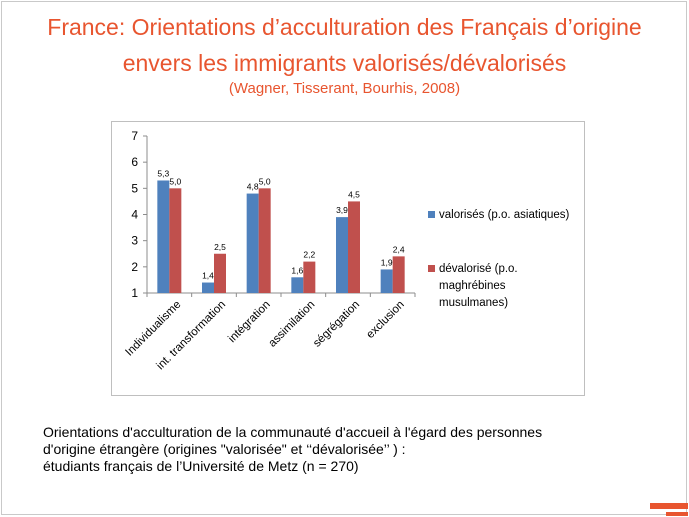 This screenshot has width=689, height=517. What do you see at coordinates (134, 241) in the screenshot?
I see `y-tick-label: 3` at bounding box center [134, 241].